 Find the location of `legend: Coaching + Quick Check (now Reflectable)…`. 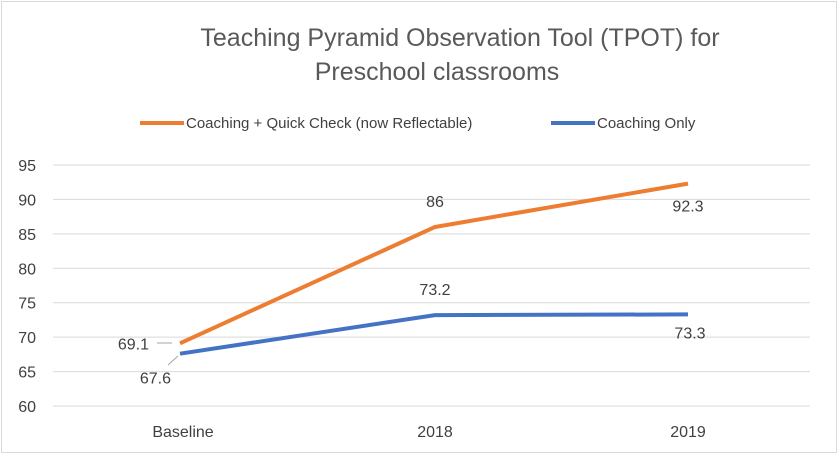

legend: Coaching + Quick Check (now Reflectable)… is located at coordinates (418, 123).